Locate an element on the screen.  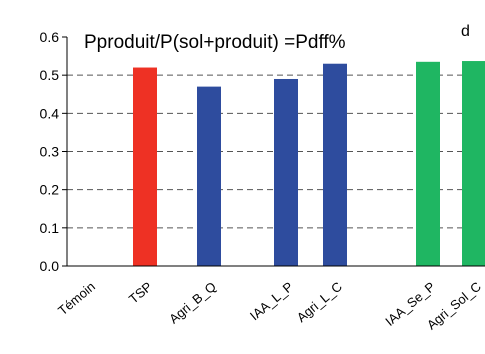
bar-agri-b-q is located at coordinates (209, 176).